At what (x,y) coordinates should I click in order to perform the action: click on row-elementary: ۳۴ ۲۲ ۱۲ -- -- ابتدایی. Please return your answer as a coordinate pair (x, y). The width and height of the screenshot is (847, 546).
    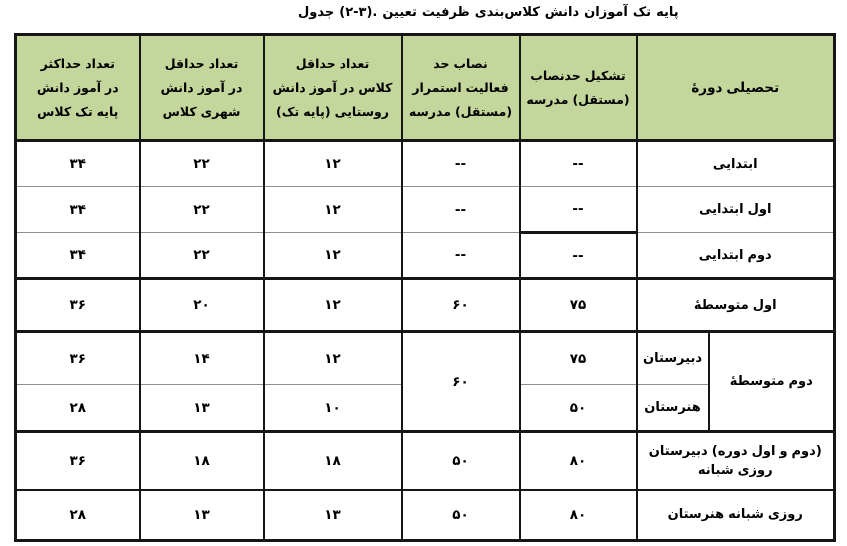
    Looking at the image, I should click on (425, 163).